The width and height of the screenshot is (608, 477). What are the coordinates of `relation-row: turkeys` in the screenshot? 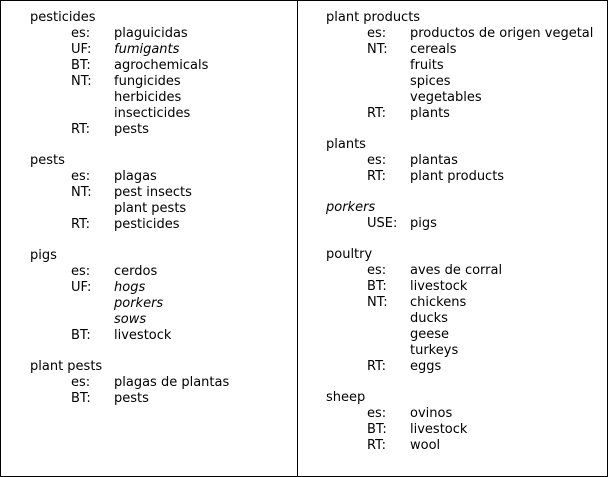 It's located at (463, 351).